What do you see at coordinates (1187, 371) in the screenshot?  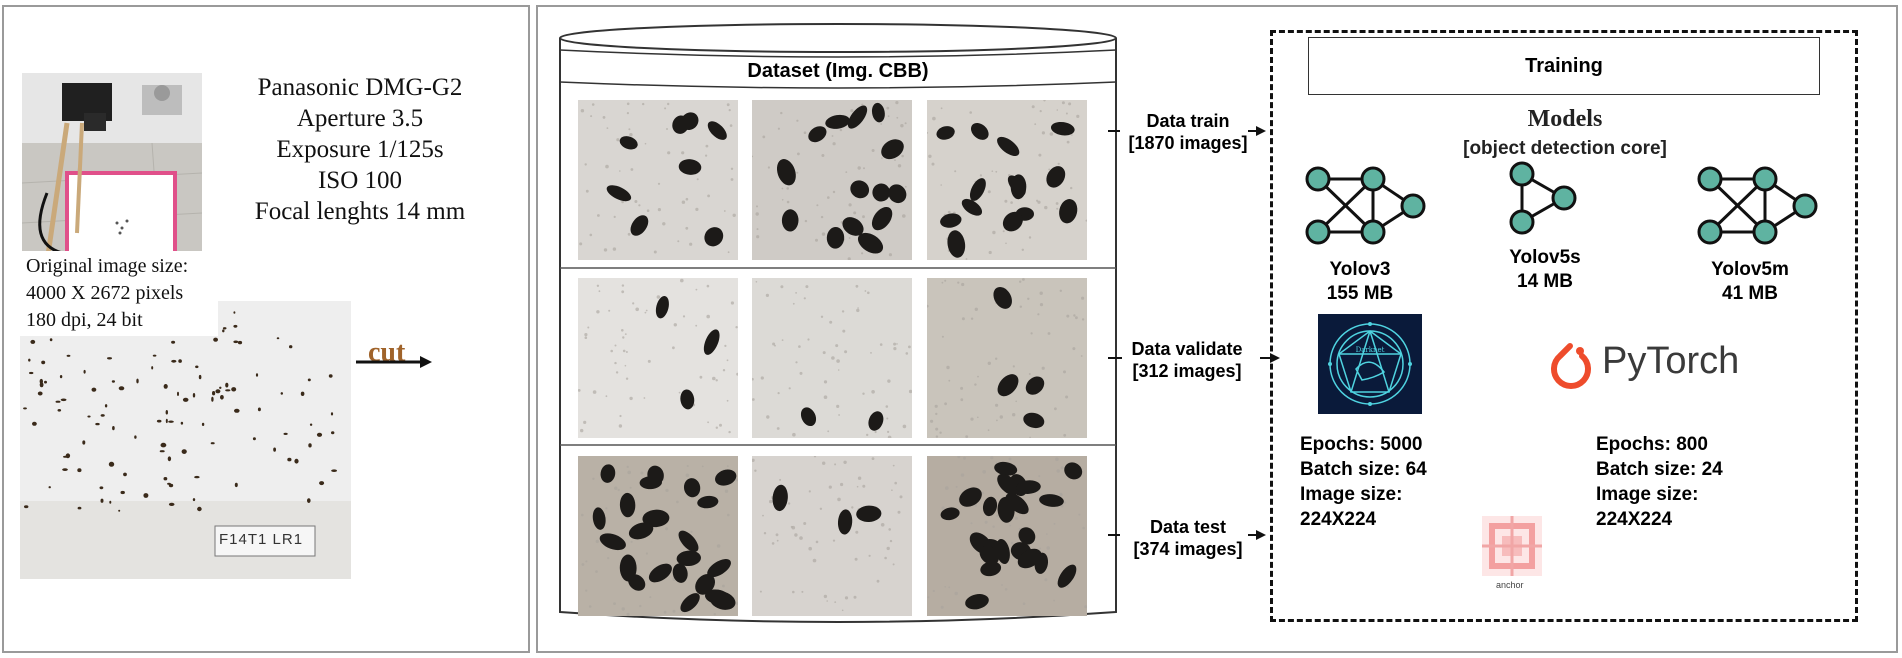 I see `split-validate-count: [312 images]` at bounding box center [1187, 371].